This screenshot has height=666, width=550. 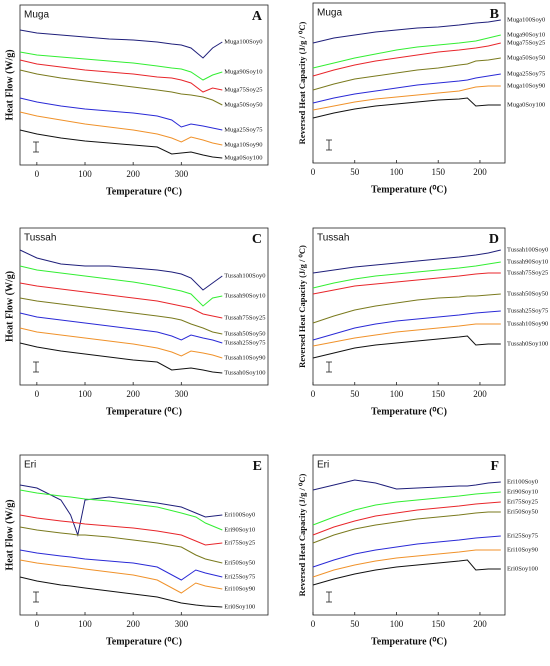 I want to click on series-label: Tussah25Soy75, so click(x=527, y=310).